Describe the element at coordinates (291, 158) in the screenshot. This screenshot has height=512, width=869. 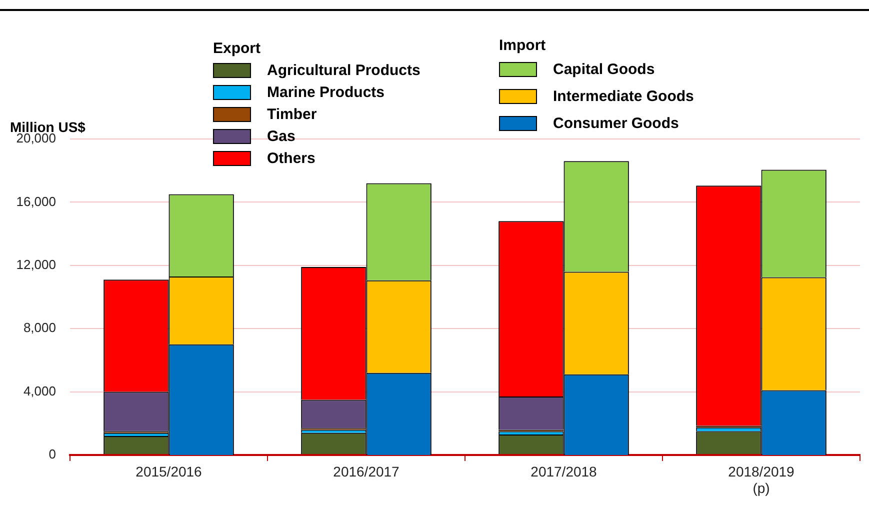
I see `legend-label: Others` at that location.